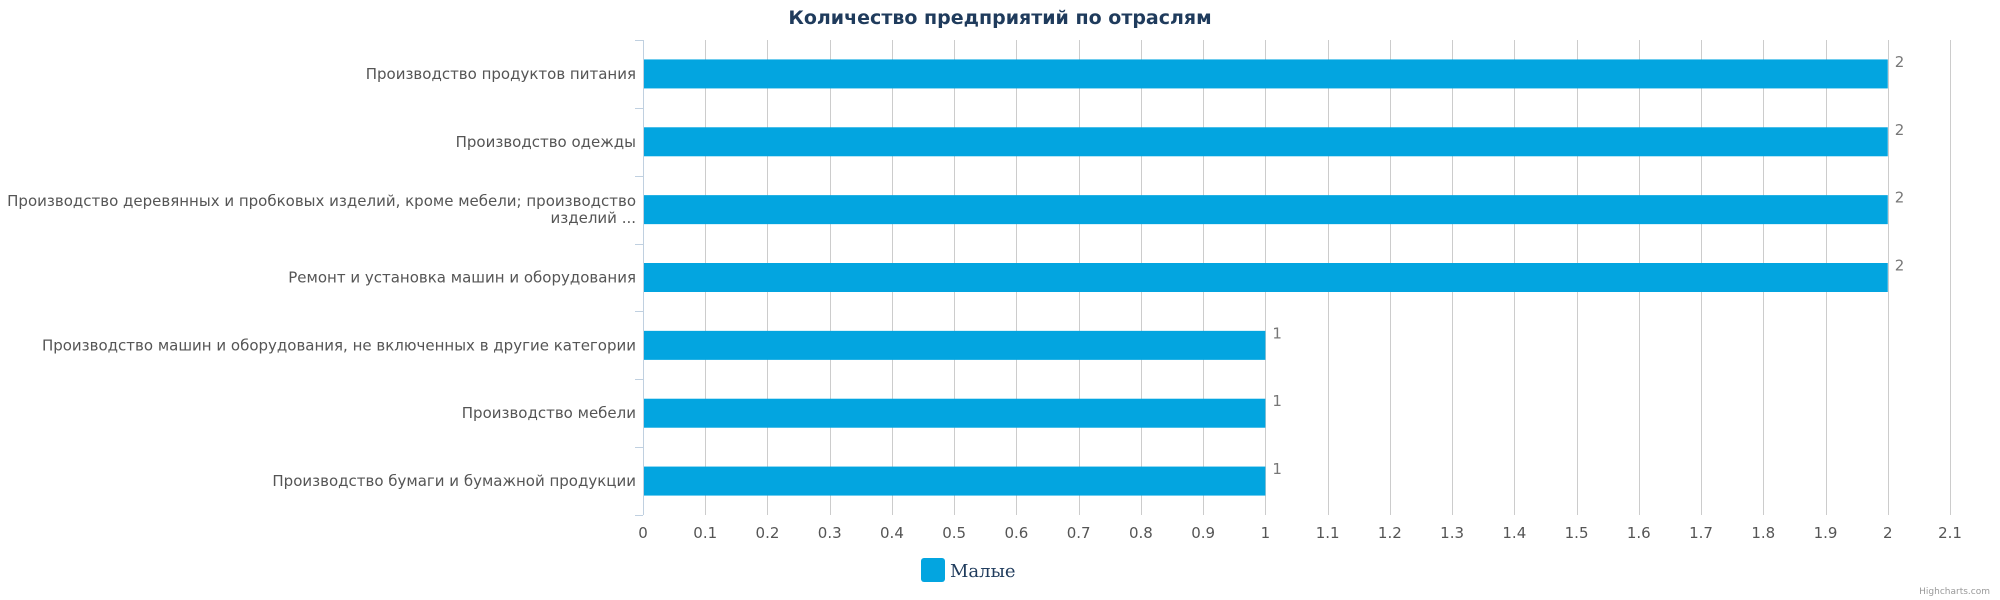 This screenshot has height=600, width=2000. What do you see at coordinates (768, 533) in the screenshot?
I see `x-tick-label: 0.2` at bounding box center [768, 533].